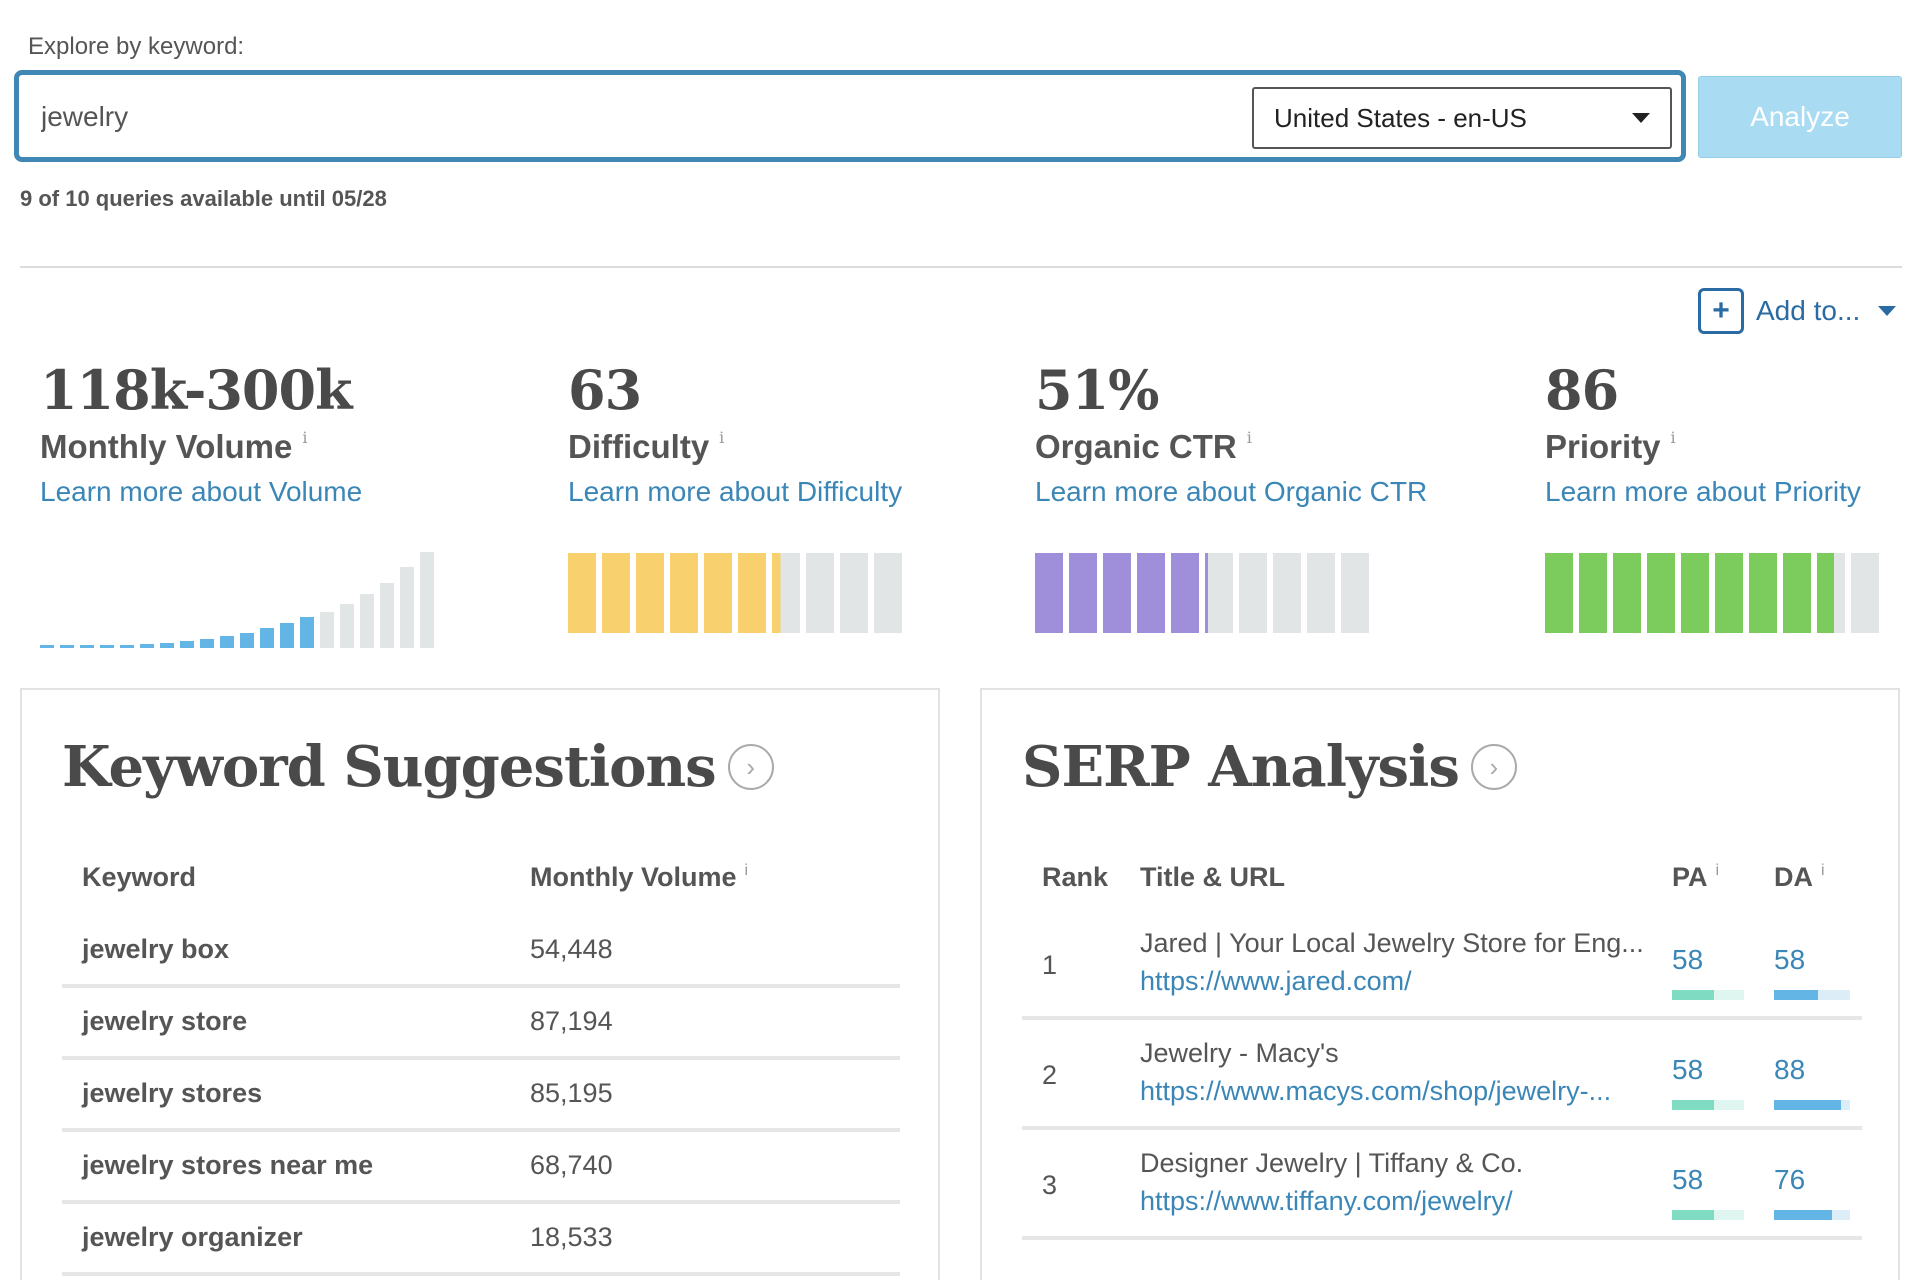 The height and width of the screenshot is (1280, 1920). What do you see at coordinates (1887, 311) in the screenshot?
I see `caret-down-icon` at bounding box center [1887, 311].